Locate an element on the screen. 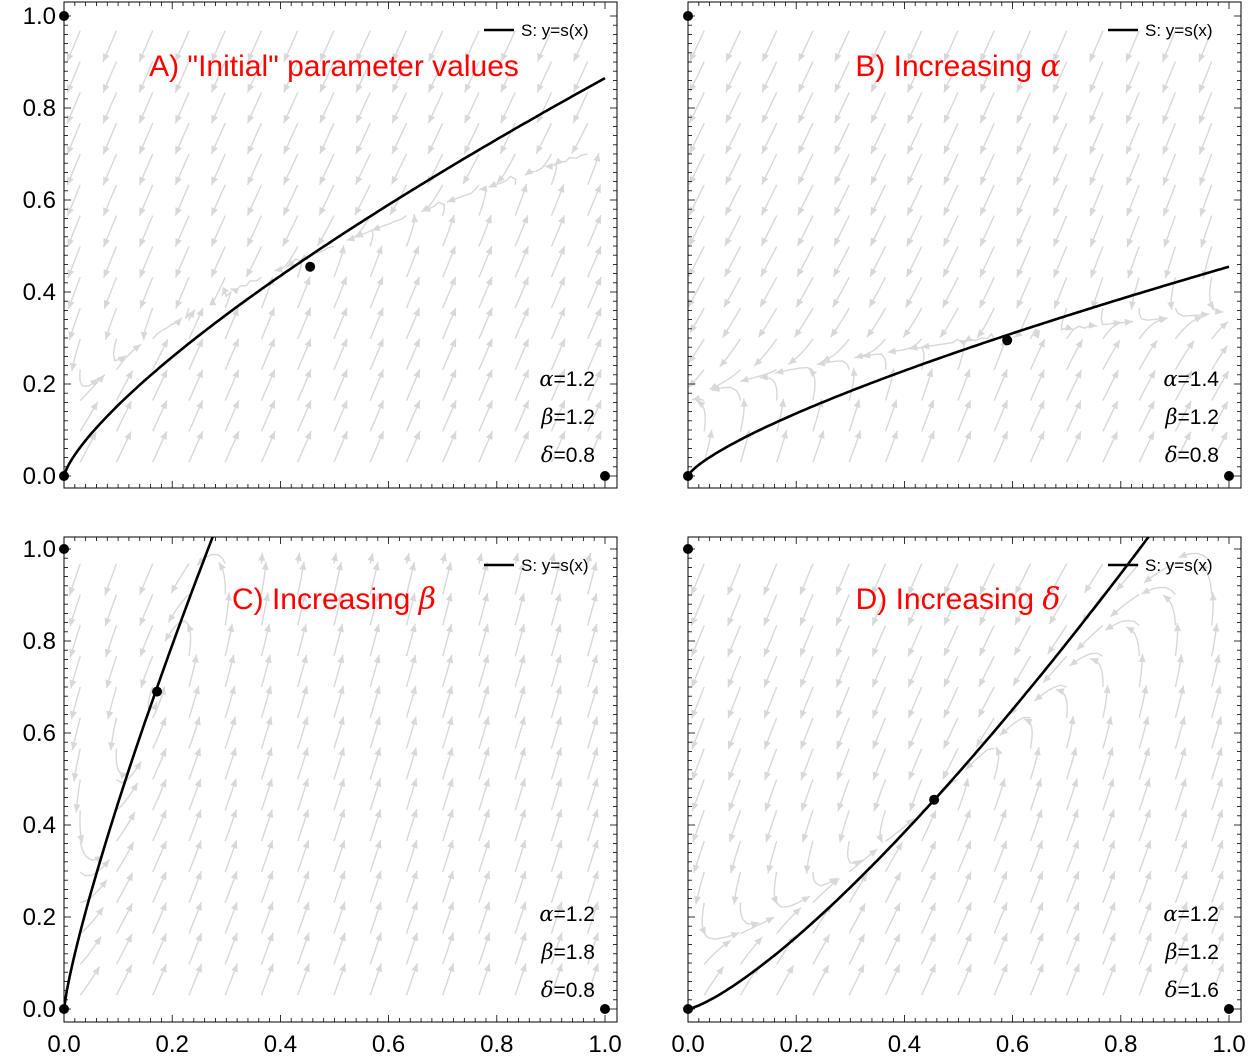 Image resolution: width=1260 pixels, height=1063 pixels. legend-label: S: y=s(x) is located at coordinates (1179, 30).